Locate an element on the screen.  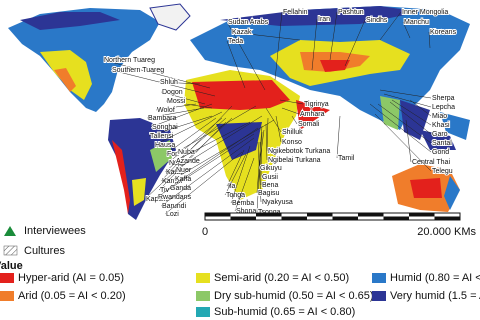
culture-label-halo: Ngibelai Turkana is located at coordinates (294, 160).